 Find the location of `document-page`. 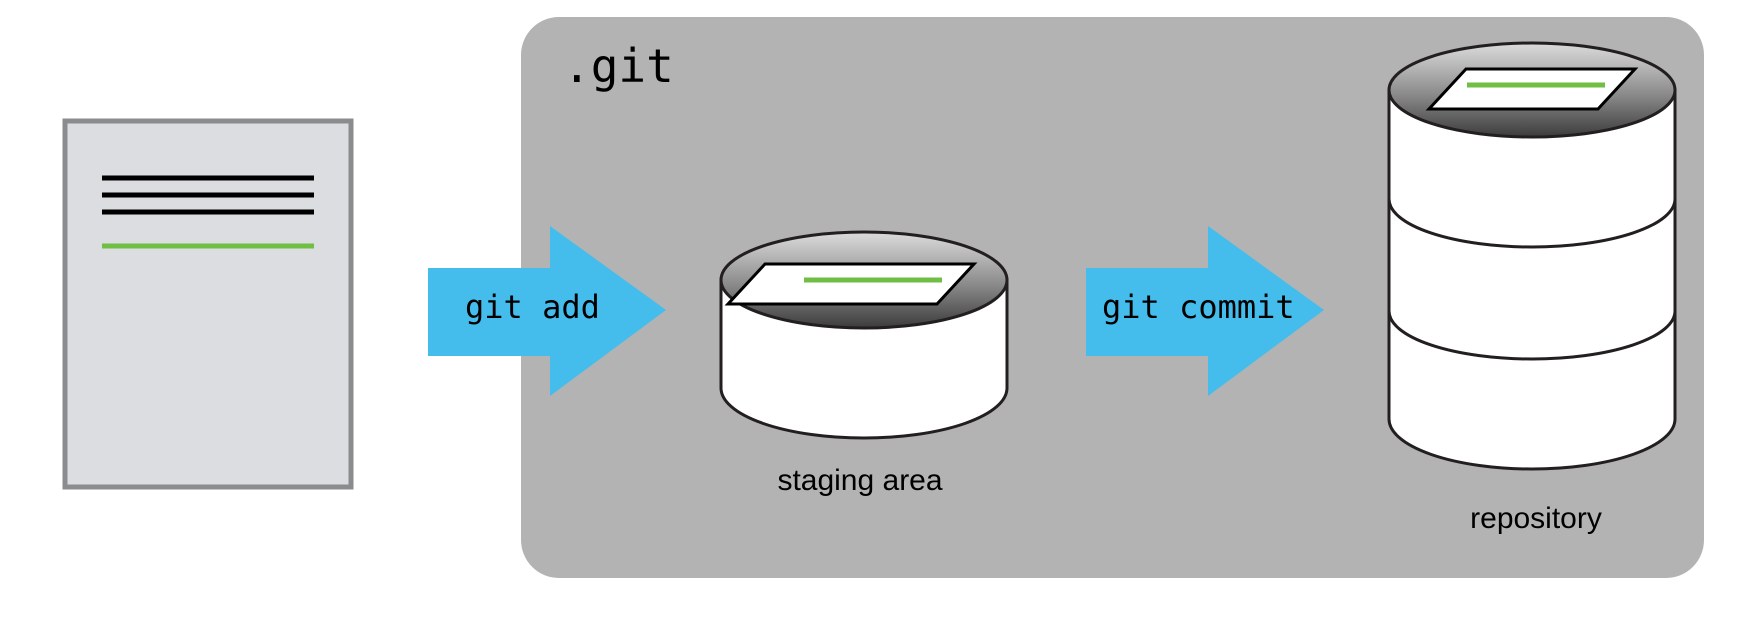

document-page is located at coordinates (208, 304).